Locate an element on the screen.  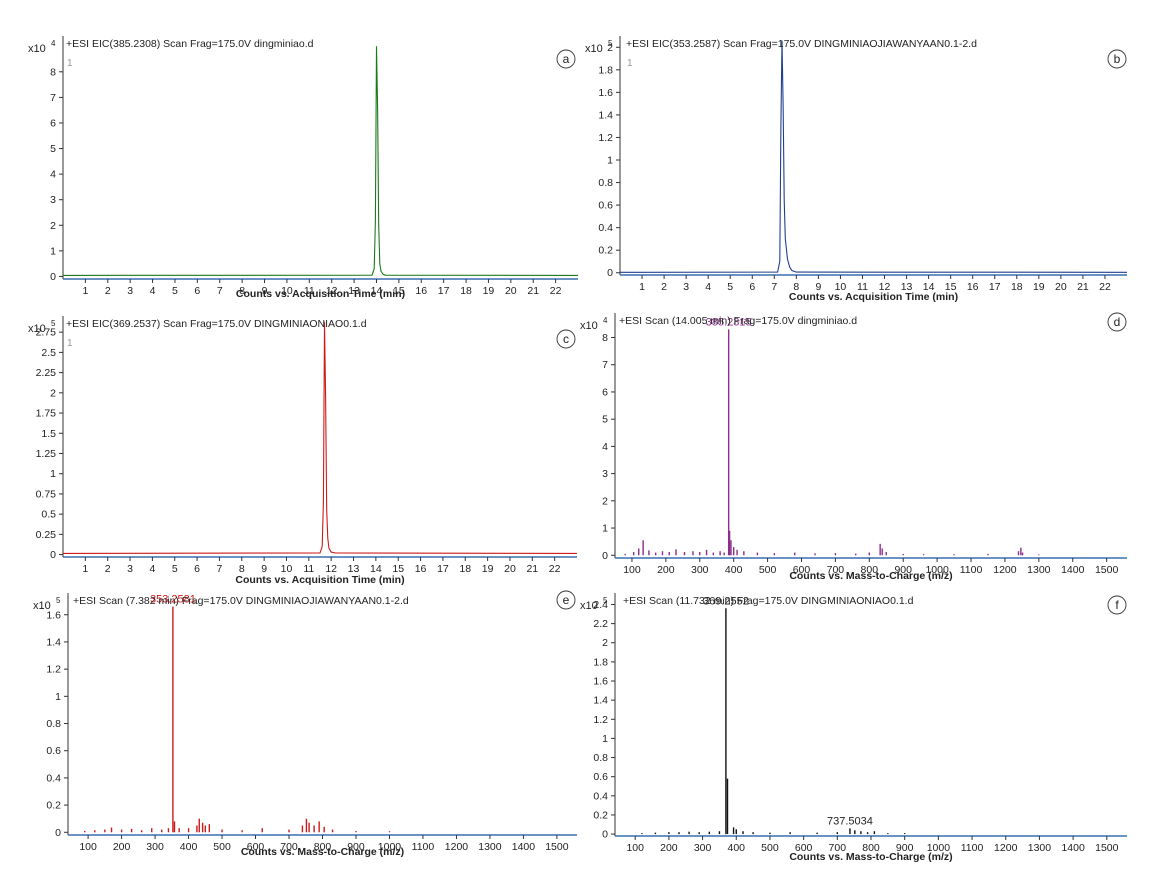
y-tick-label: 0.75 is located at coordinates (46, 494).